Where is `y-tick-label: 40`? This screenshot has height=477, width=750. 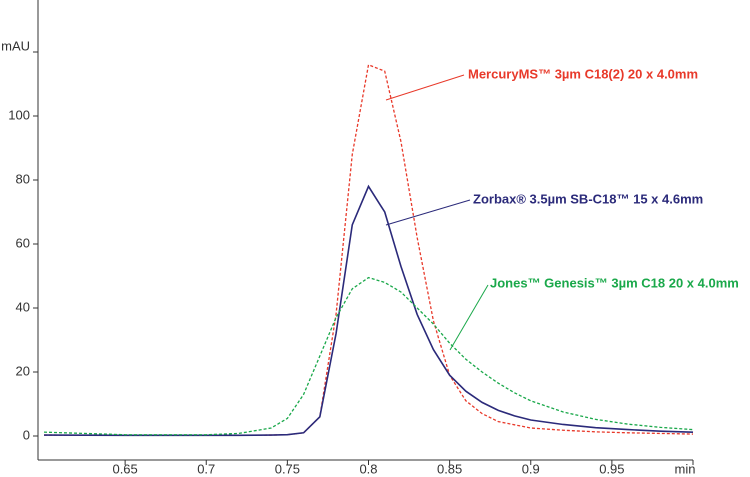
y-tick-label: 40 is located at coordinates (23, 306).